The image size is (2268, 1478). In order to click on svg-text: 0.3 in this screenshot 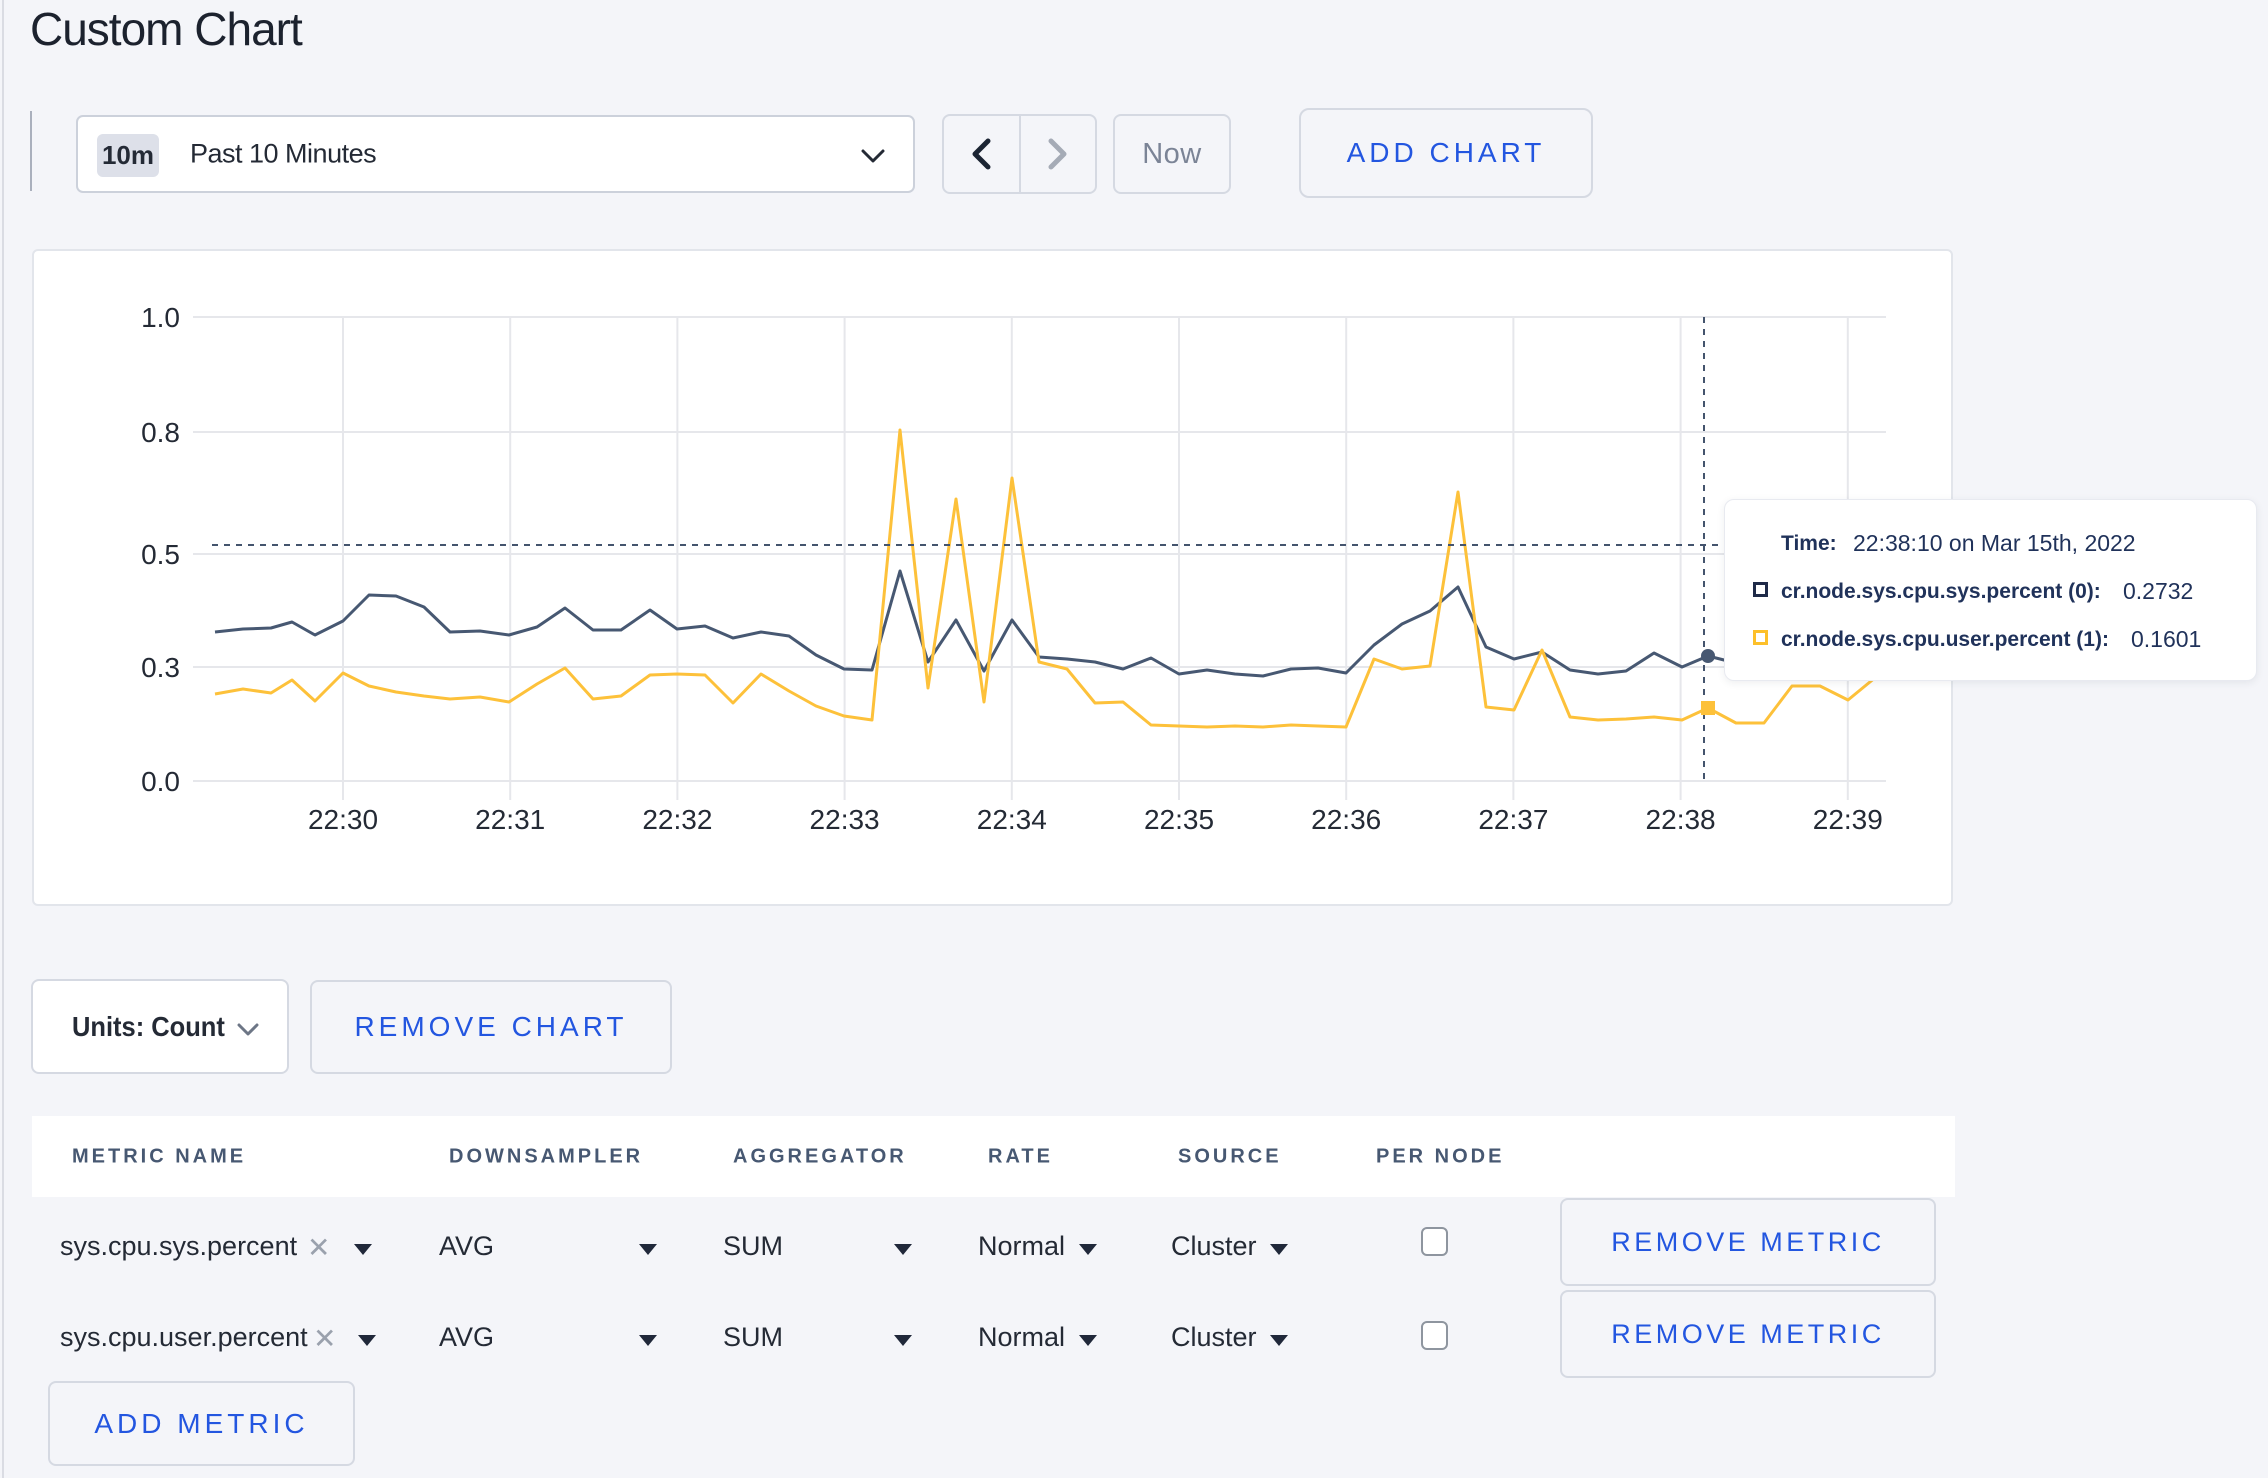, I will do `click(160, 667)`.